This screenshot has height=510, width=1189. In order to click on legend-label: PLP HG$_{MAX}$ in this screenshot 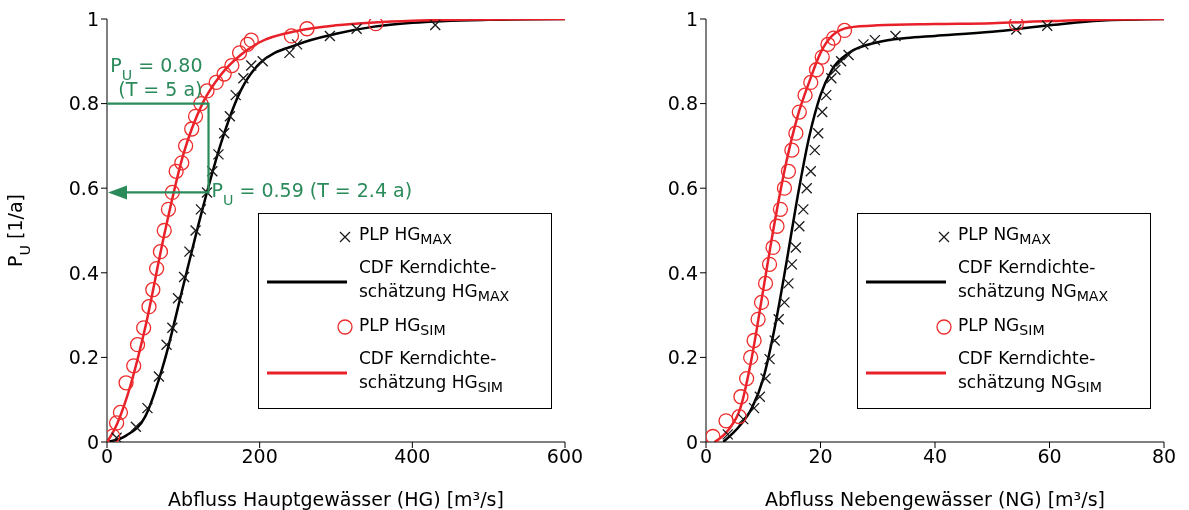, I will do `click(405, 236)`.